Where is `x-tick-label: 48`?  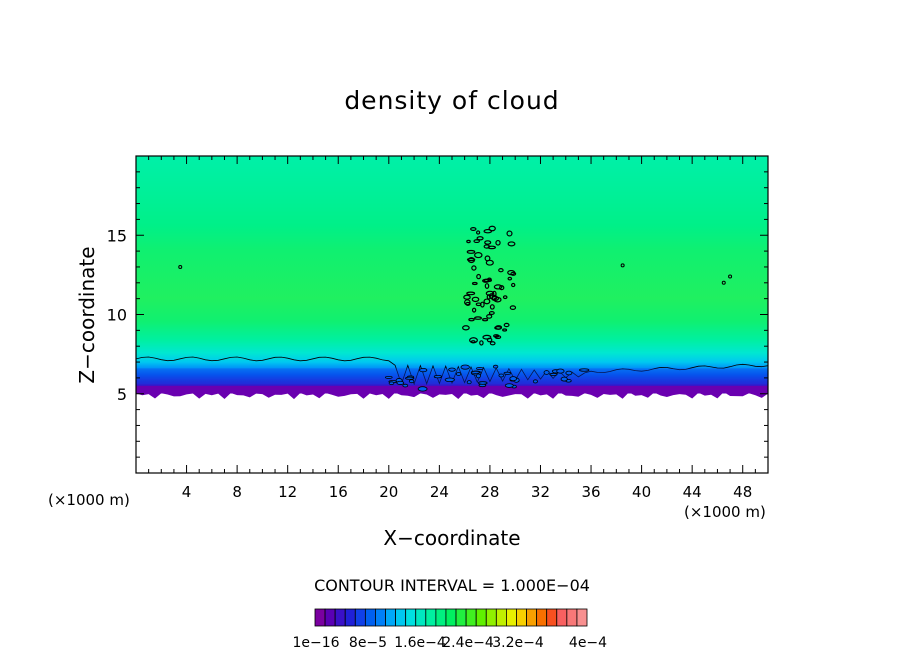
x-tick-label: 48 is located at coordinates (742, 492).